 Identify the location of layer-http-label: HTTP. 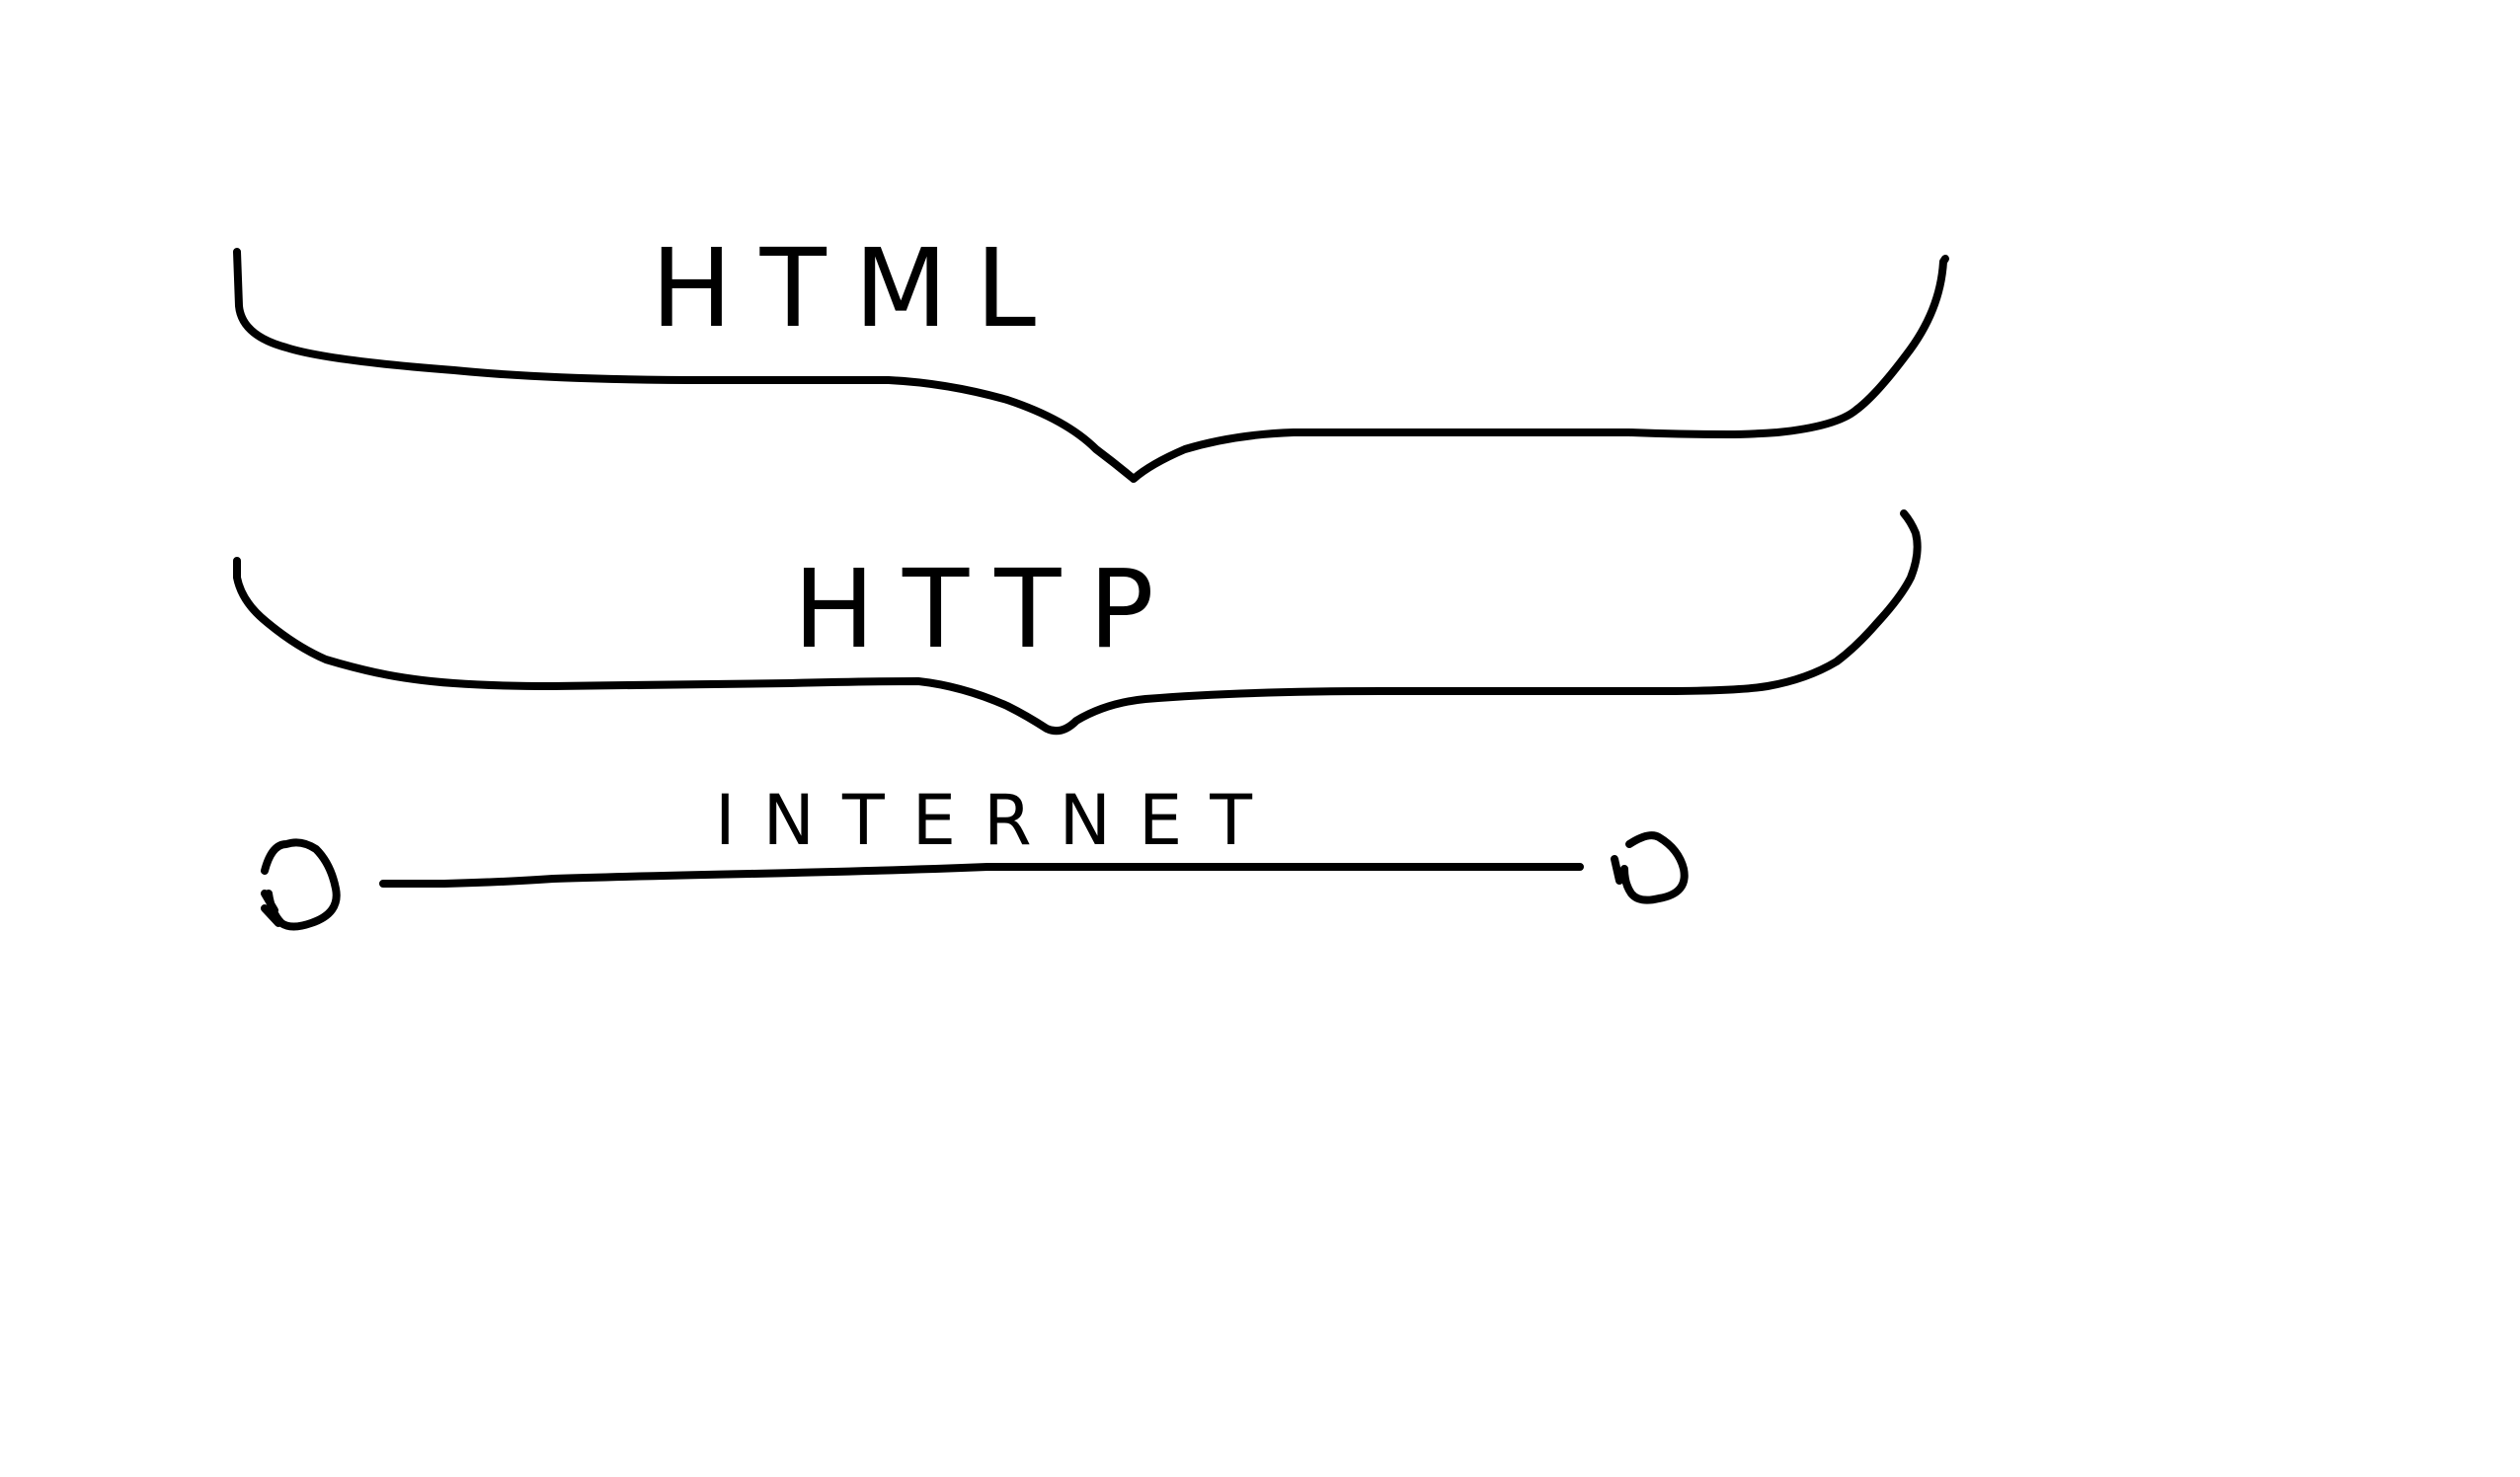
(987, 609).